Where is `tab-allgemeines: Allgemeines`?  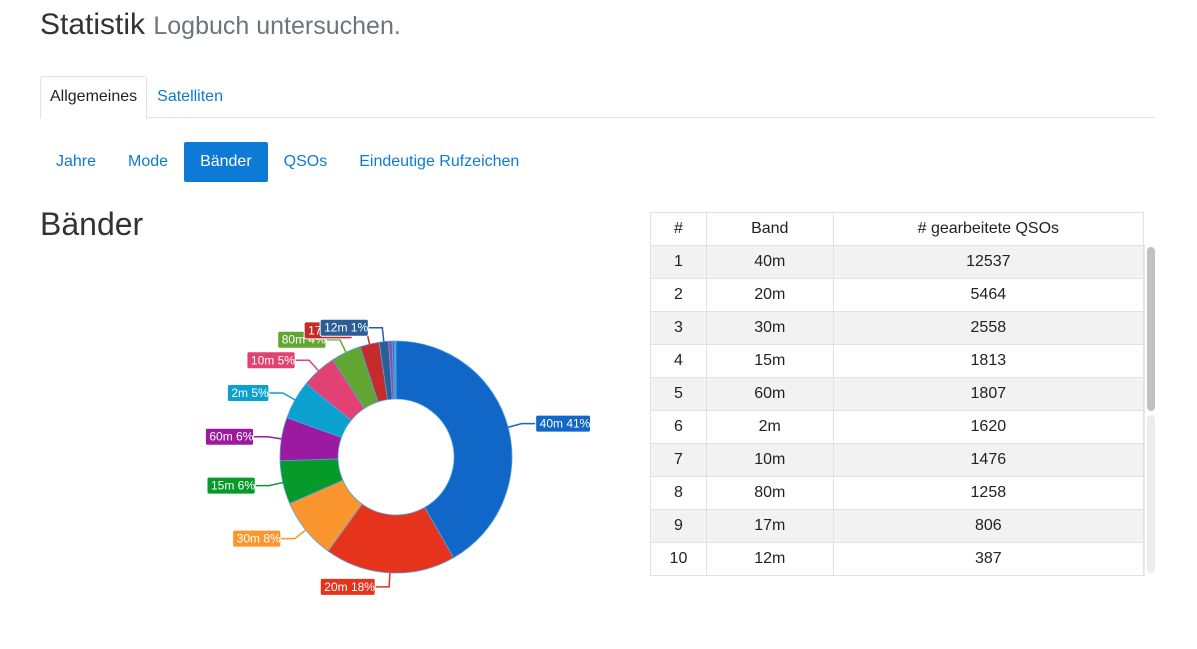
tab-allgemeines: Allgemeines is located at coordinates (94, 97).